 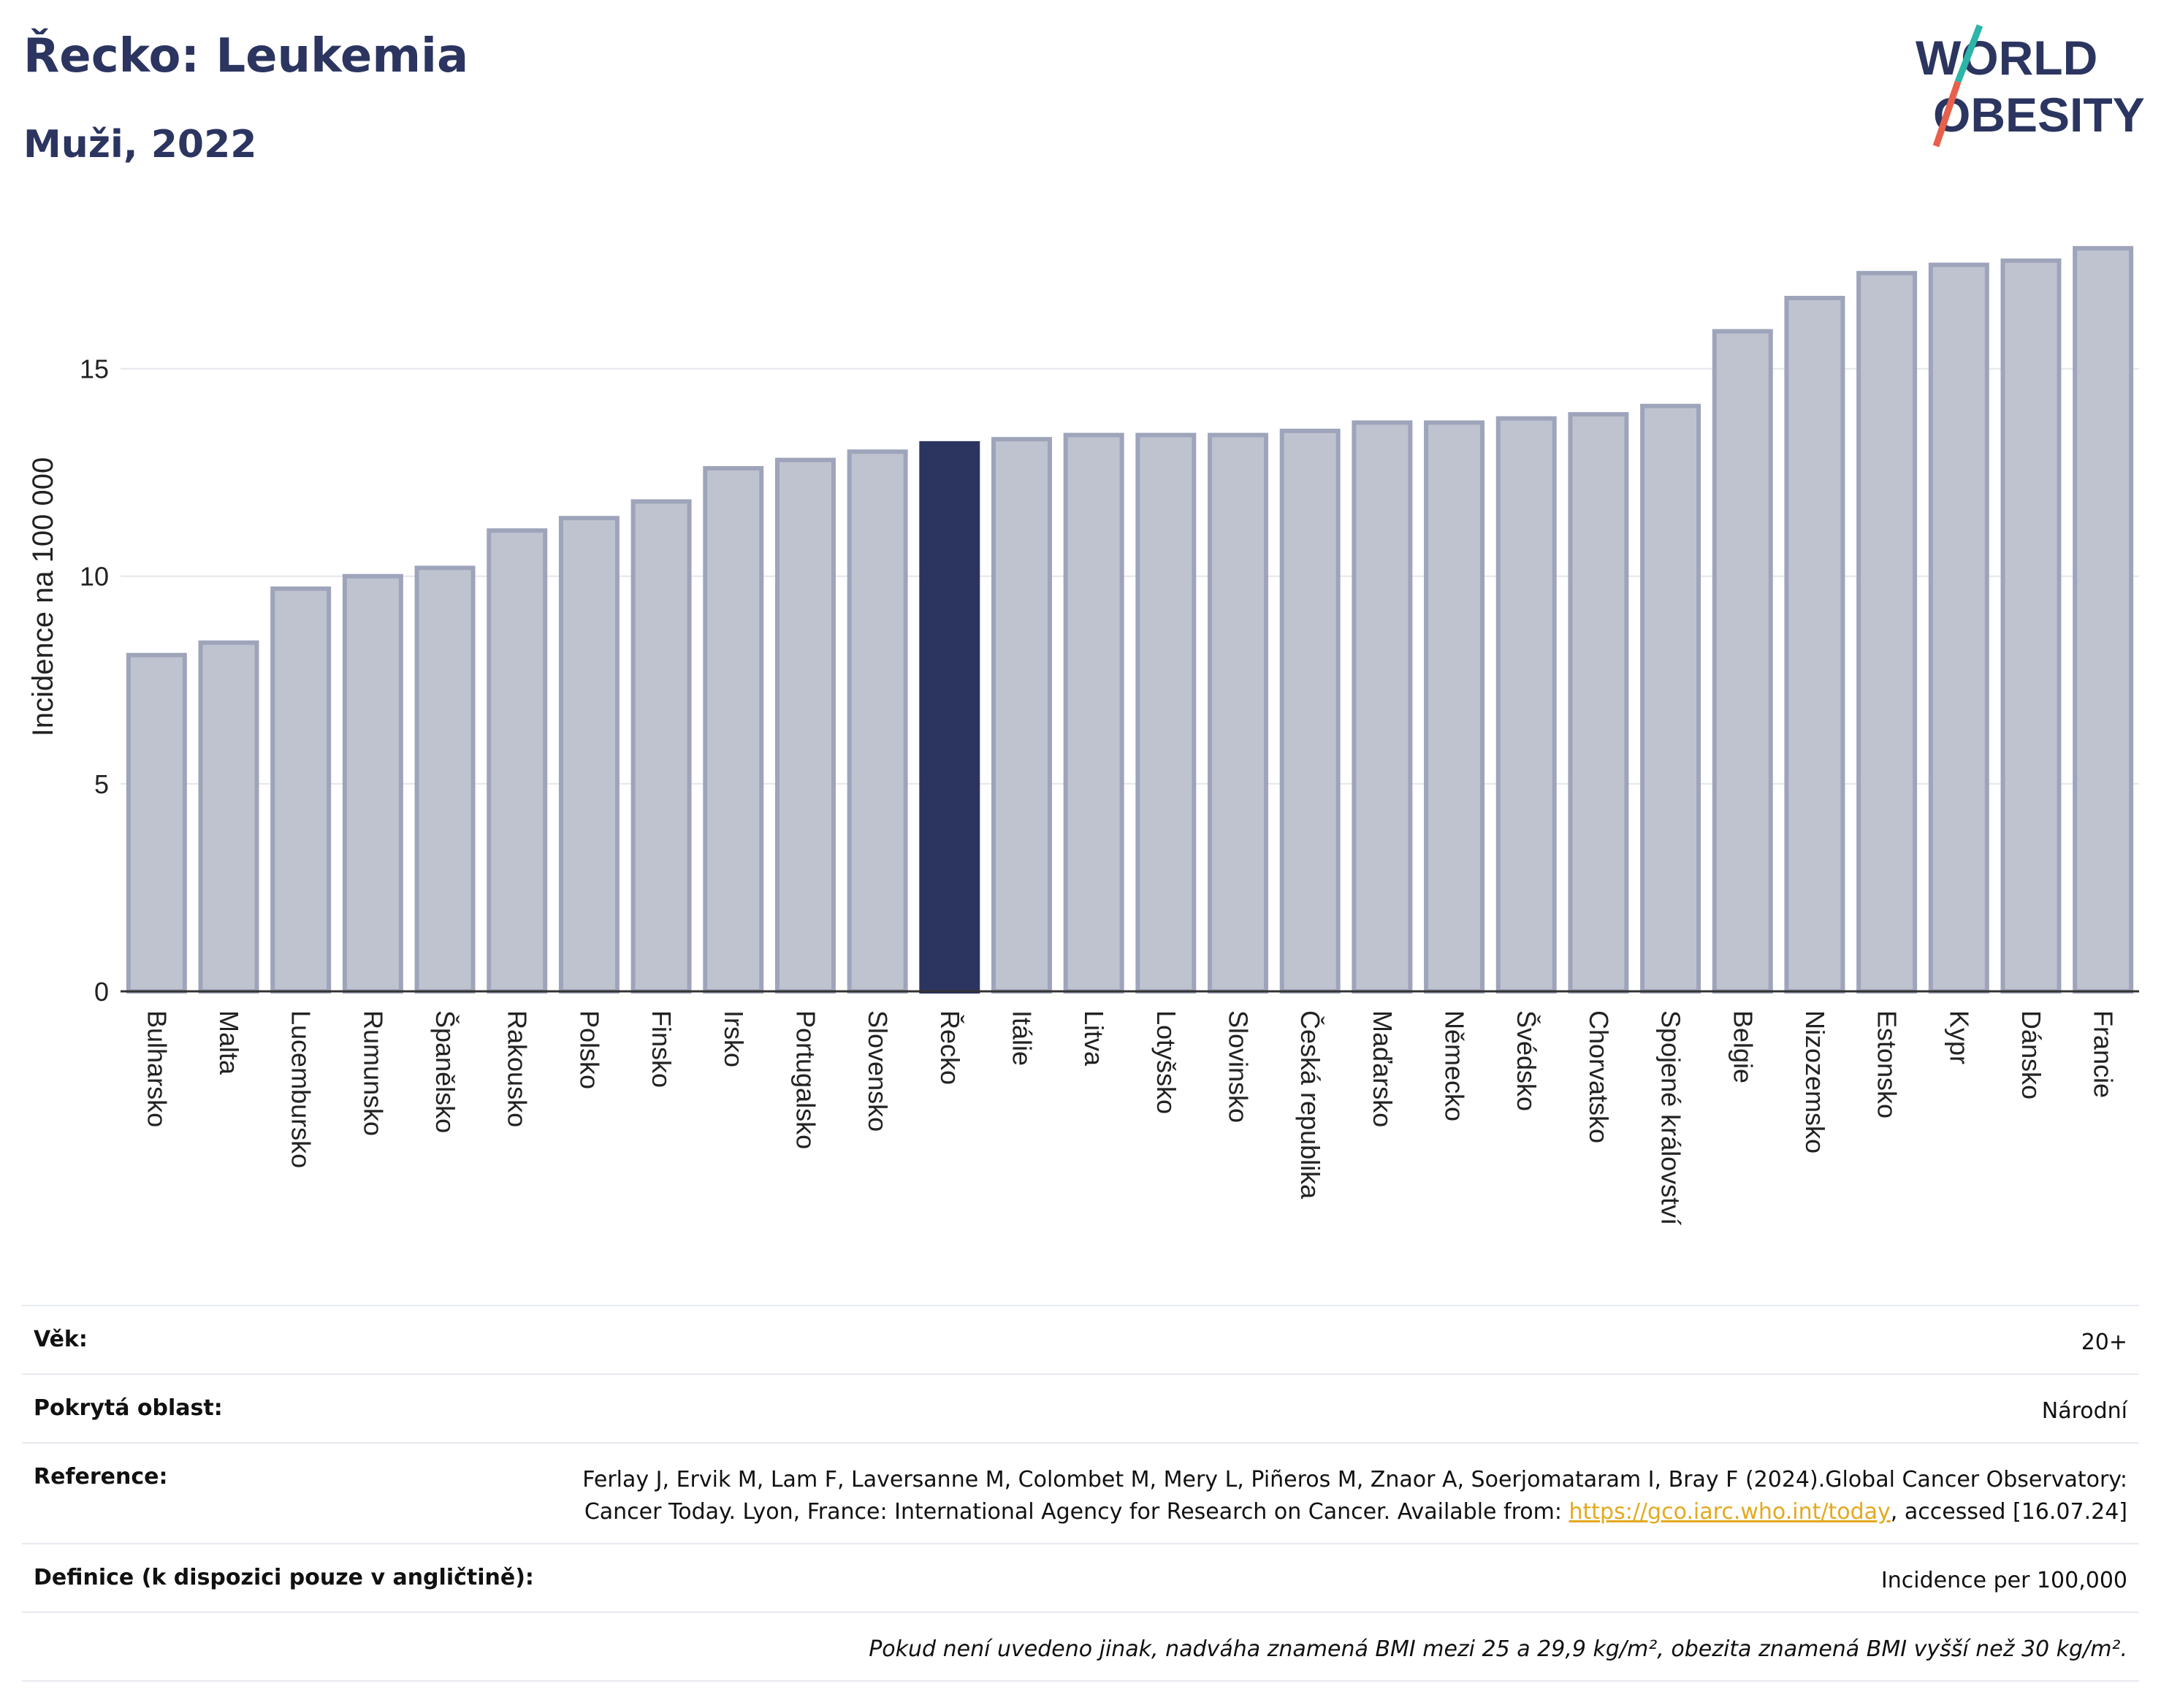 I want to click on x-tick-label: Maďarsko, so click(x=1383, y=1069).